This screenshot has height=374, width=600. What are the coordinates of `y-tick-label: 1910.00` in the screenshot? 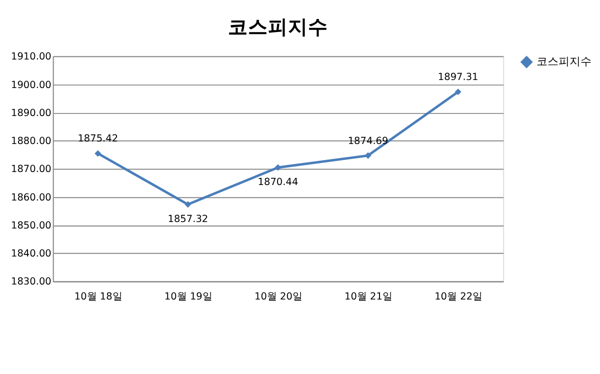 It's located at (31, 57).